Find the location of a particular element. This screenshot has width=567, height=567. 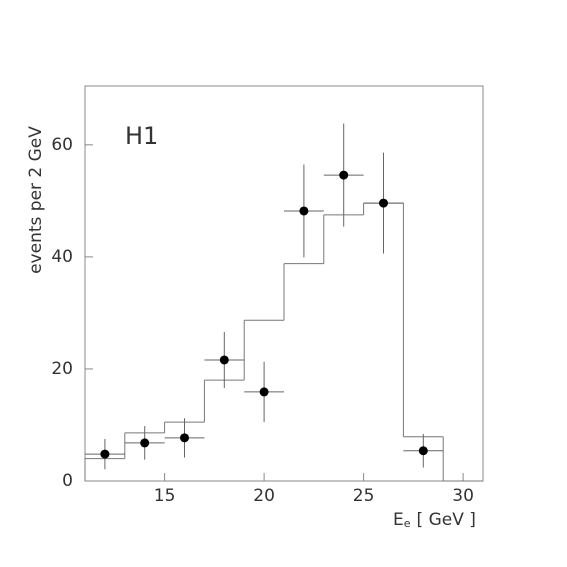

x-tick-label: 30 is located at coordinates (463, 496).